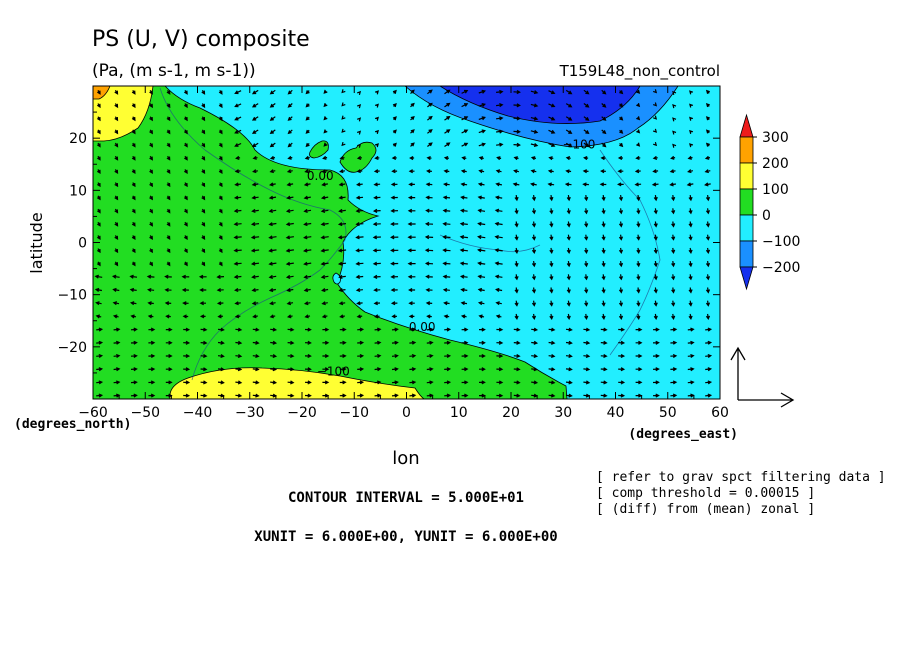  What do you see at coordinates (746, 176) in the screenshot?
I see `colorbar-segment` at bounding box center [746, 176].